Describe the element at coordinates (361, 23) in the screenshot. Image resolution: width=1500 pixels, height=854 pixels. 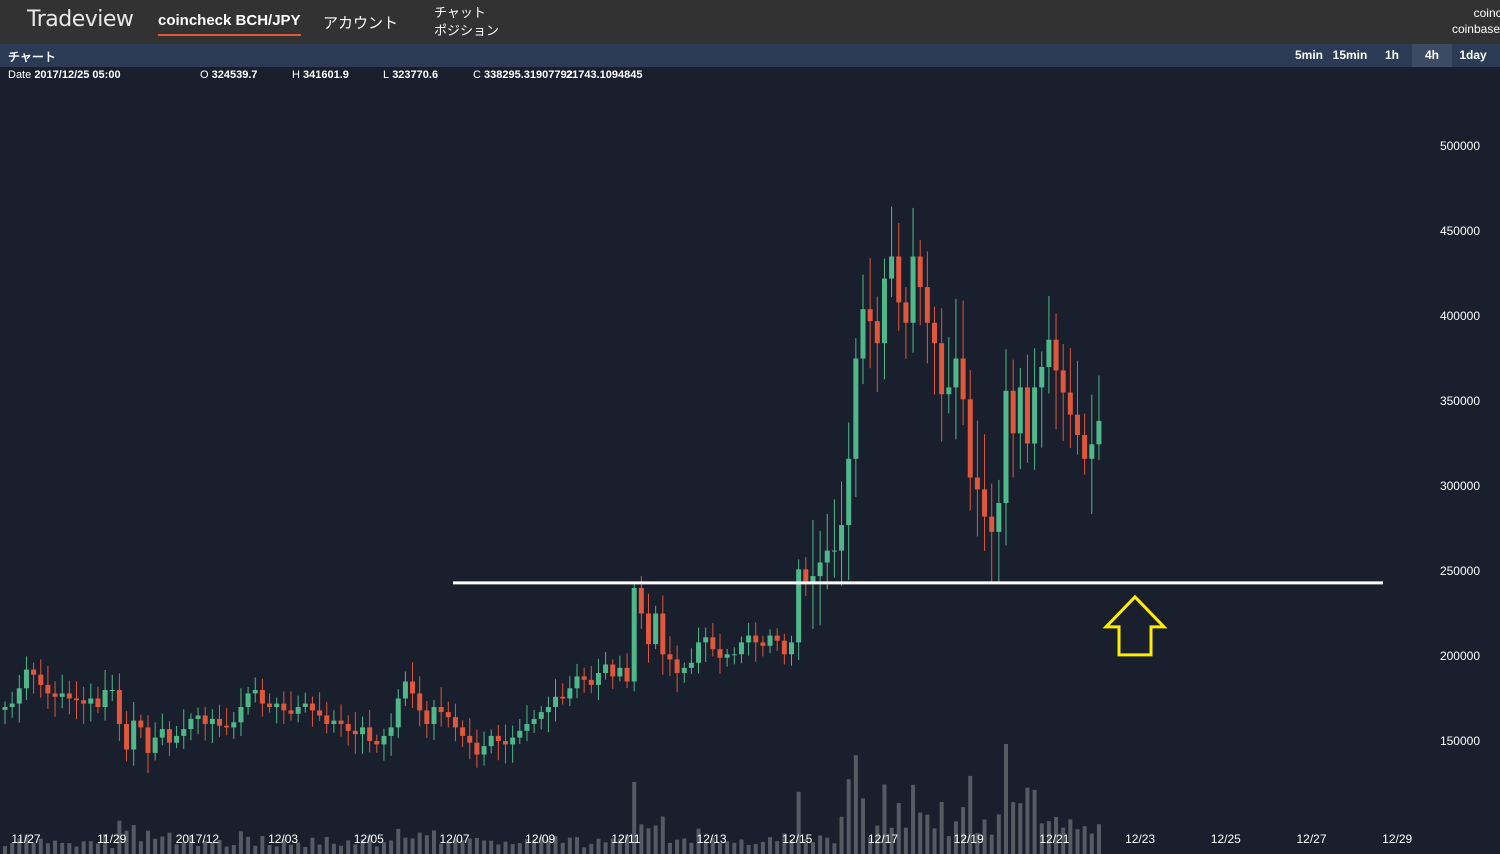
I see `nav-account: アカウント` at that location.